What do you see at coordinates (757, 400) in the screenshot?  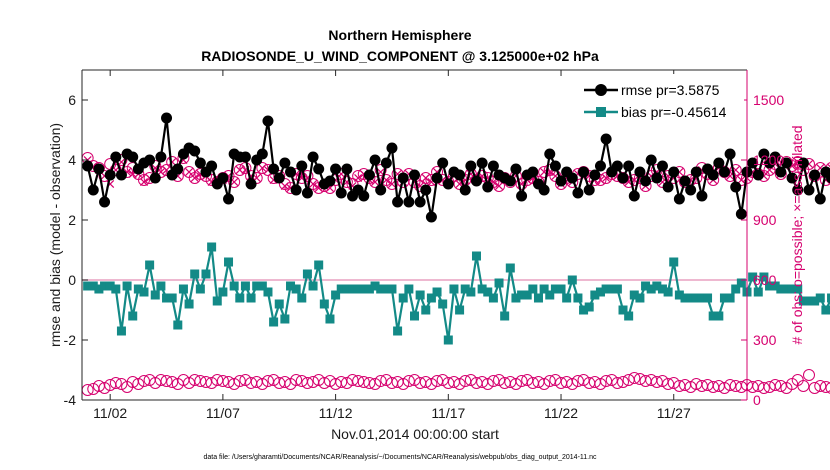 I see `y-right-tick-label: 0` at bounding box center [757, 400].